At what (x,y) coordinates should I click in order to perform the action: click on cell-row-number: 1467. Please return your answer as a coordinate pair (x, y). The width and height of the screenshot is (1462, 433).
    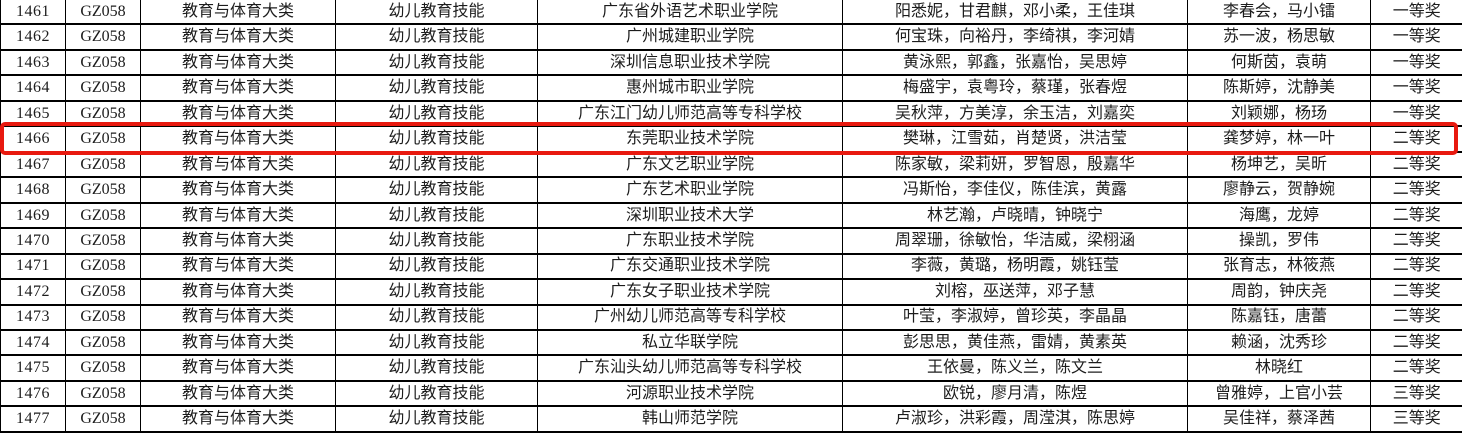
    Looking at the image, I should click on (33, 164).